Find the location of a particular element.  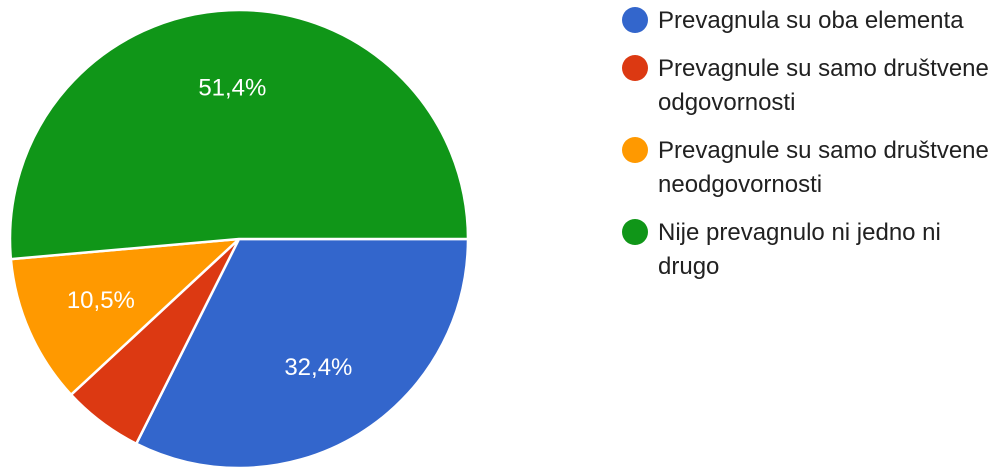

legend-label: Nije prevagnulo ni jedno ni drugo is located at coordinates (799, 249).